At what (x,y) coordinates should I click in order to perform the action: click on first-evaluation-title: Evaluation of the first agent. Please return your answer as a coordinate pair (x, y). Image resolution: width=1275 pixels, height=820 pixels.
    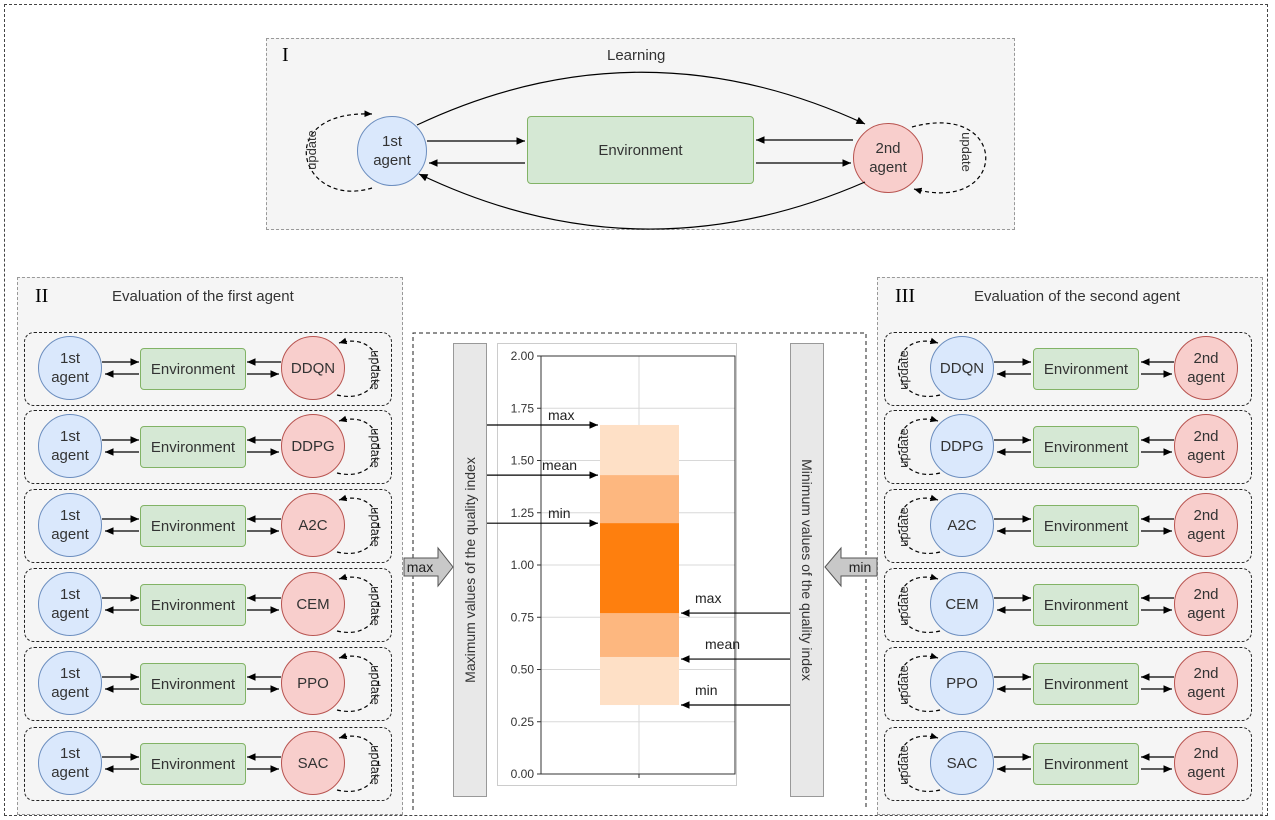
    Looking at the image, I should click on (203, 296).